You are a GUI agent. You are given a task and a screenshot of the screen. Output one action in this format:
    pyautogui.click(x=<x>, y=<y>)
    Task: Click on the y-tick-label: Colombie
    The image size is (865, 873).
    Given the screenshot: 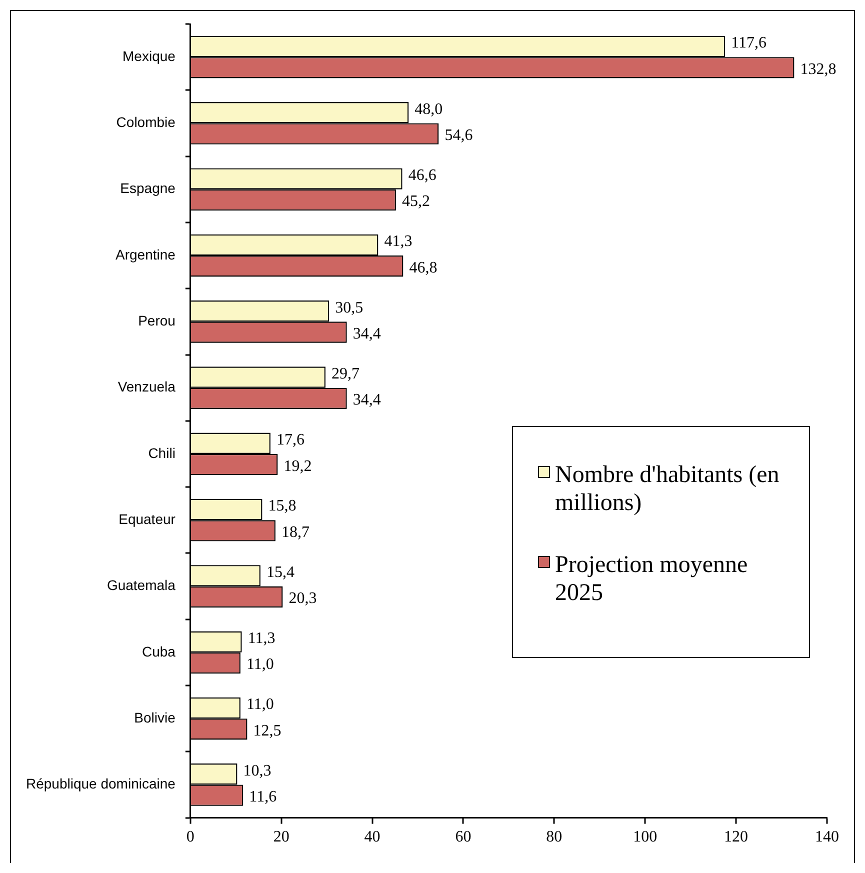 What is the action you would take?
    pyautogui.click(x=146, y=122)
    